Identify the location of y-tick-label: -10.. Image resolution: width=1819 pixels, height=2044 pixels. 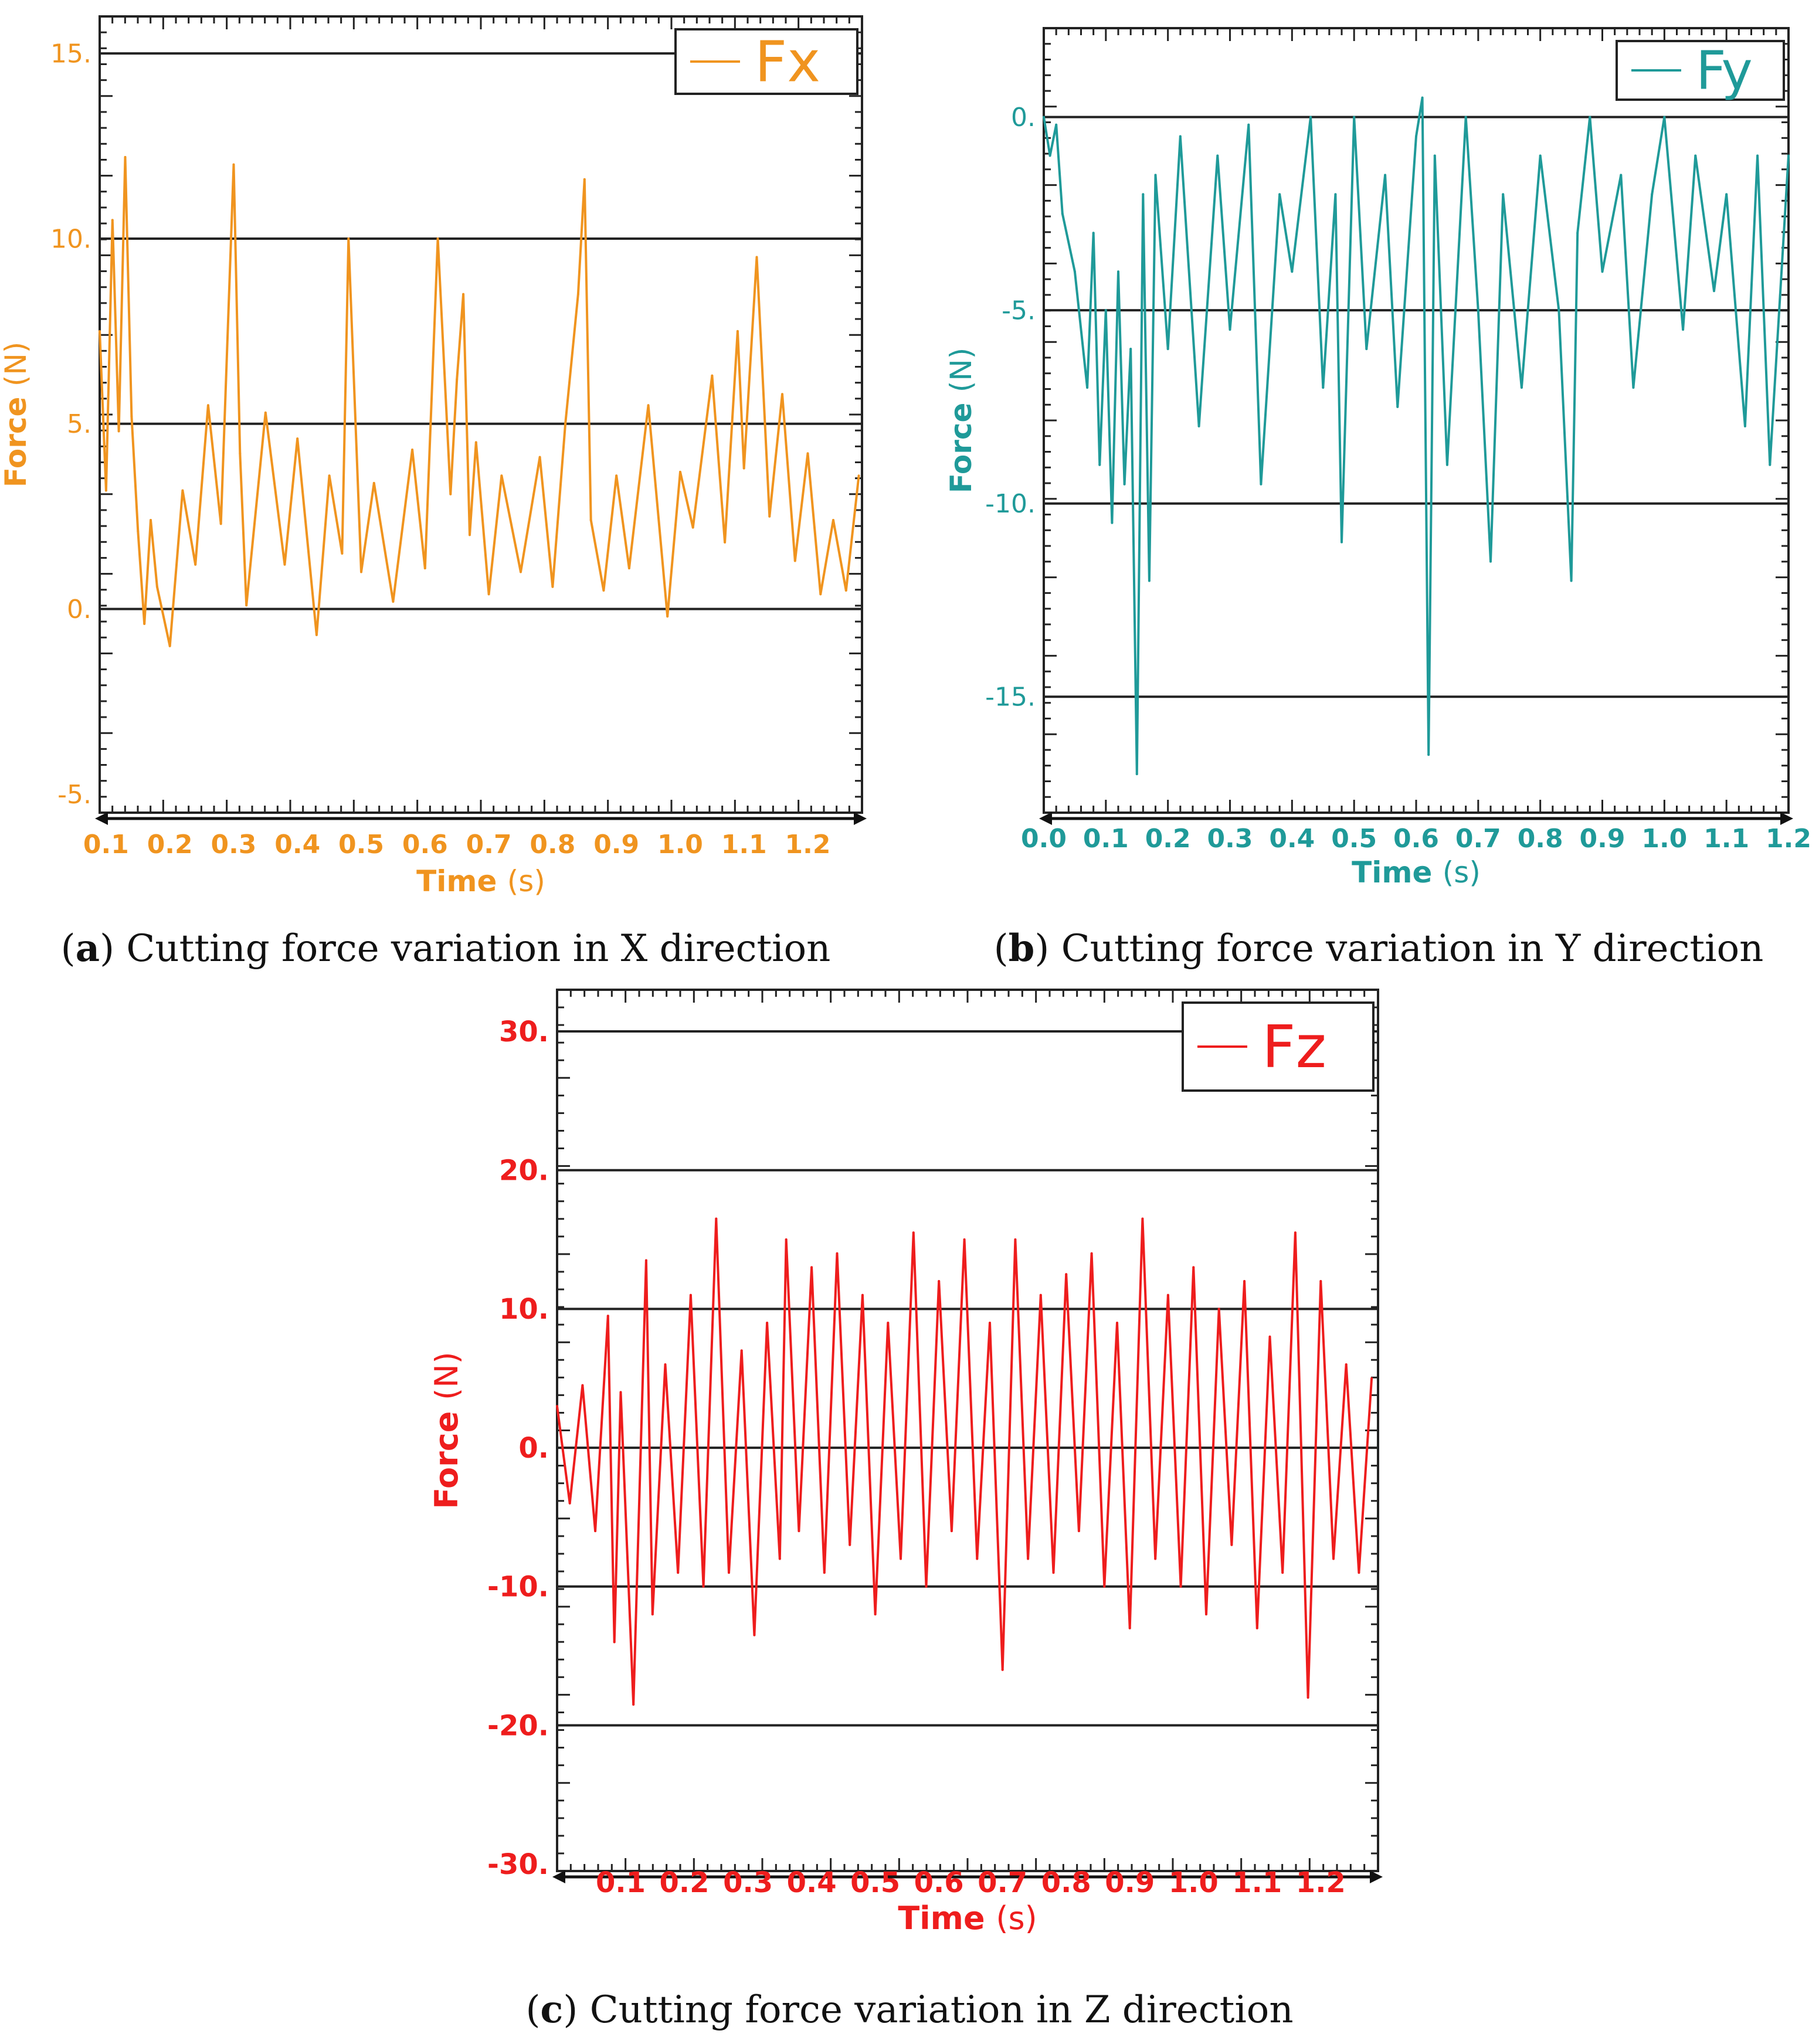
(1011, 504).